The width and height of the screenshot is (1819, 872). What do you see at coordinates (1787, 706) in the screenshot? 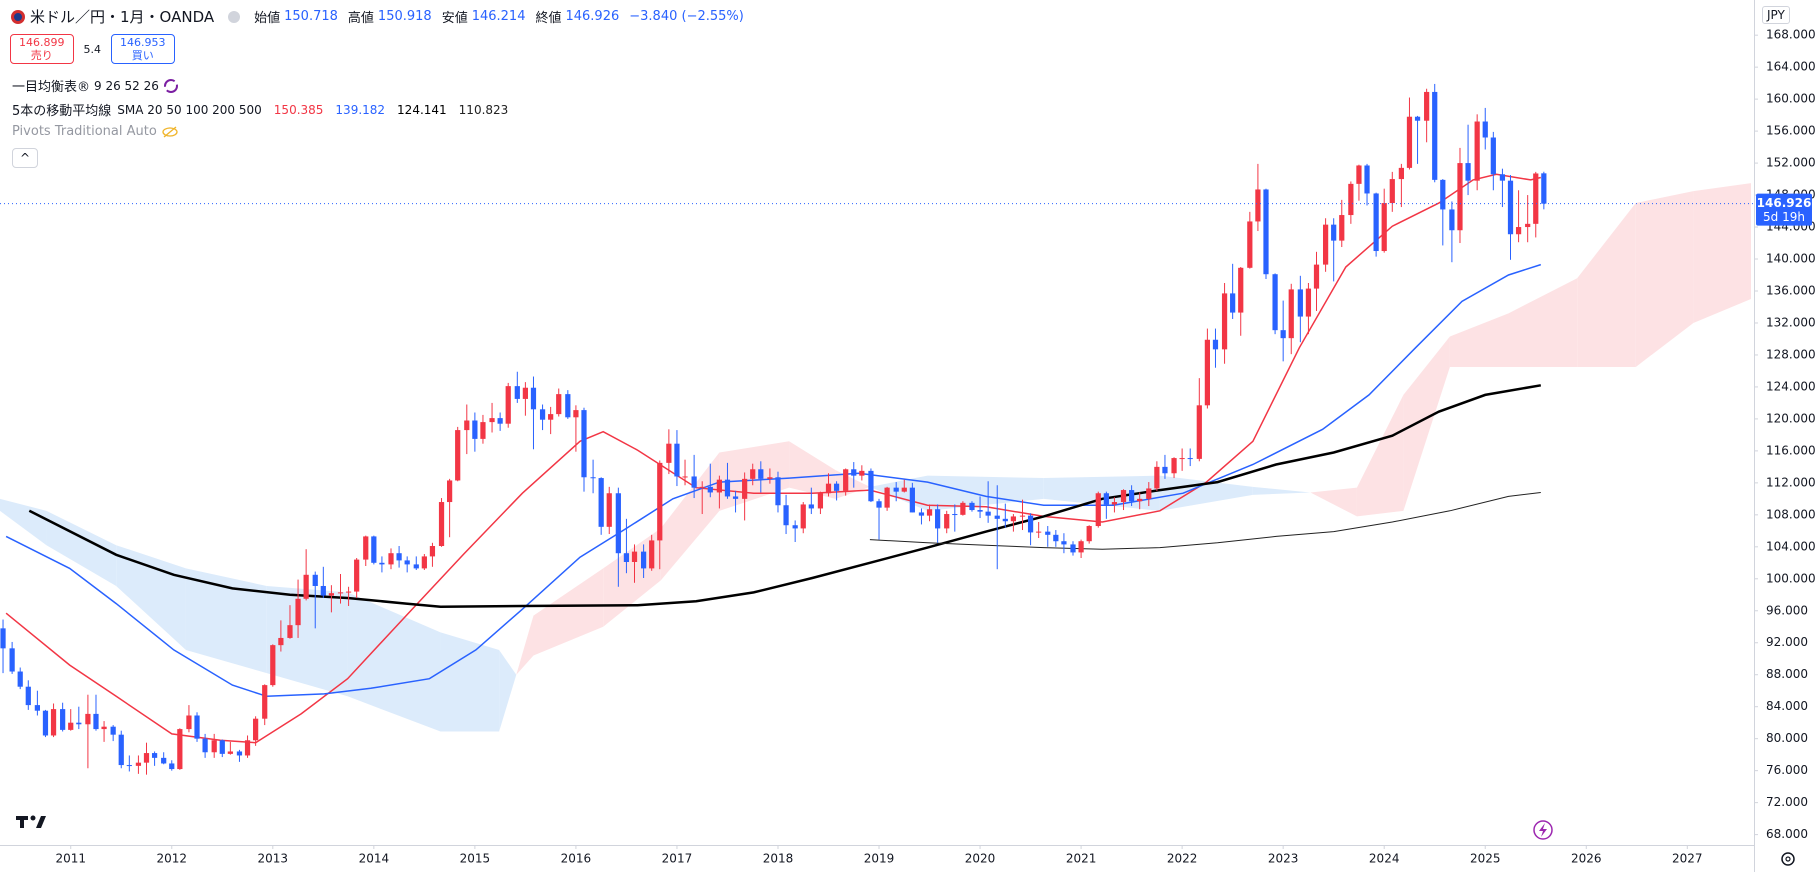
I see `y-tick-label: 84.000` at bounding box center [1787, 706].